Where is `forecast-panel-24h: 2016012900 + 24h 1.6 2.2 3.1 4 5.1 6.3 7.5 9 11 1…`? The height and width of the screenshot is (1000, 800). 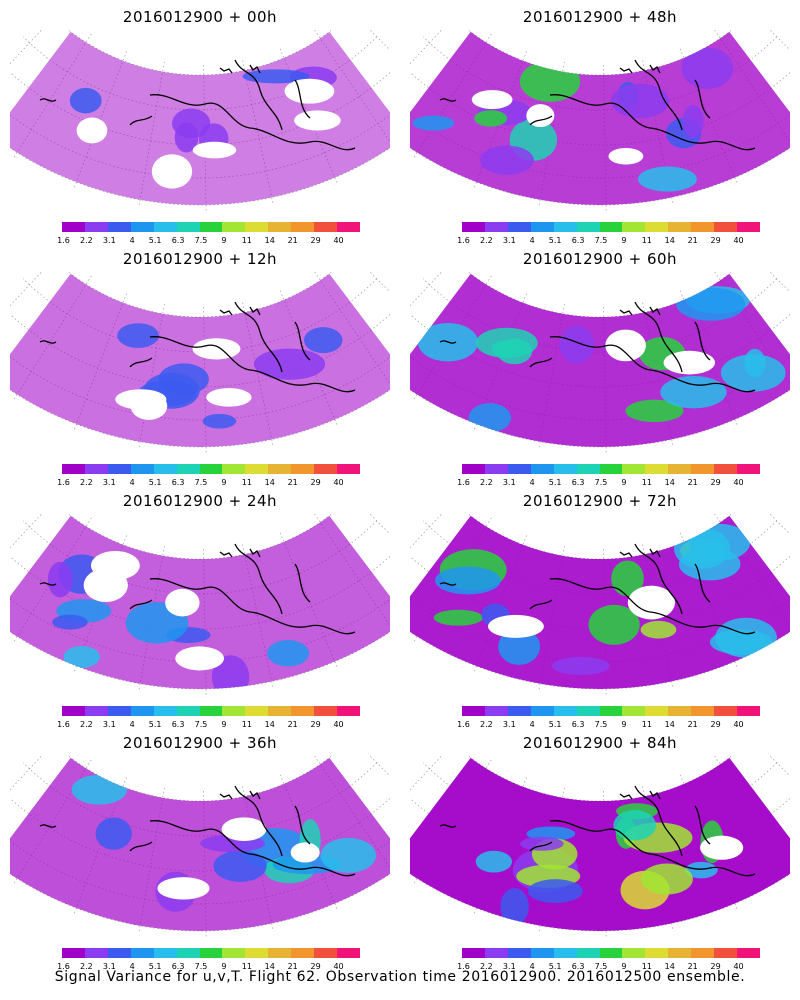
forecast-panel-24h: 2016012900 + 24h 1.6 2.2 3.1 4 5.1 6.3 7.5 9 11 1… is located at coordinates (200, 606).